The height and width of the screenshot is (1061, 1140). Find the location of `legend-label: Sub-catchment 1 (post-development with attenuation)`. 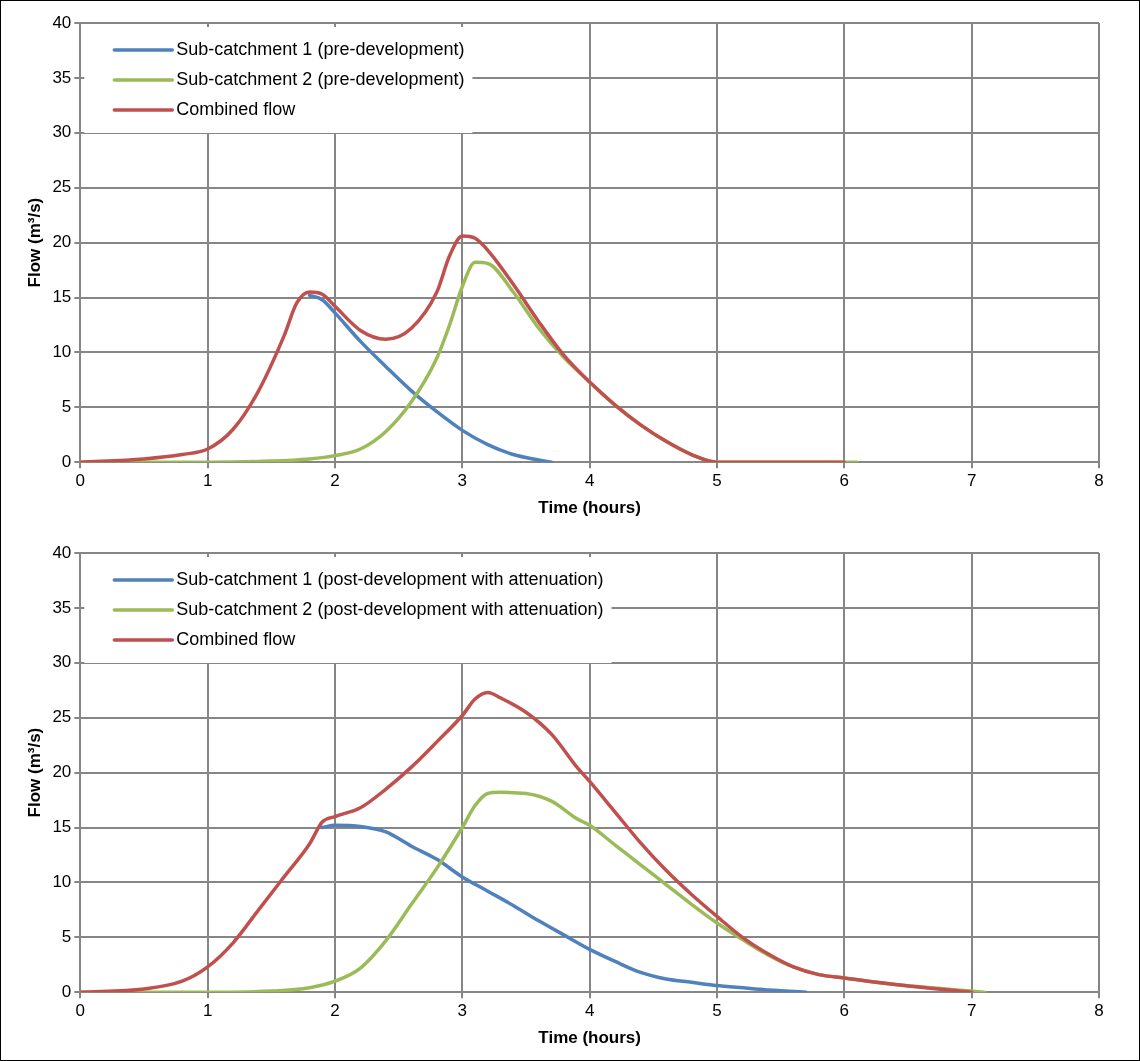

legend-label: Sub-catchment 1 (post-development with attenuation) is located at coordinates (390, 578).